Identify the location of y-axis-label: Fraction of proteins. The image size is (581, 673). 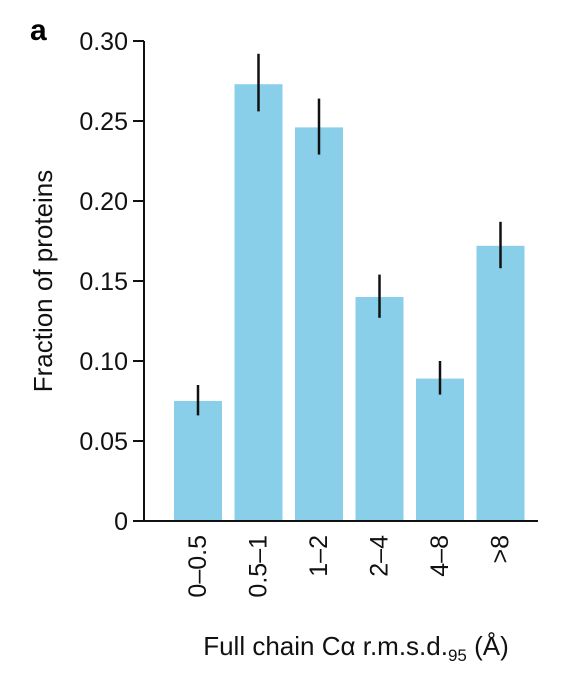
(43, 281).